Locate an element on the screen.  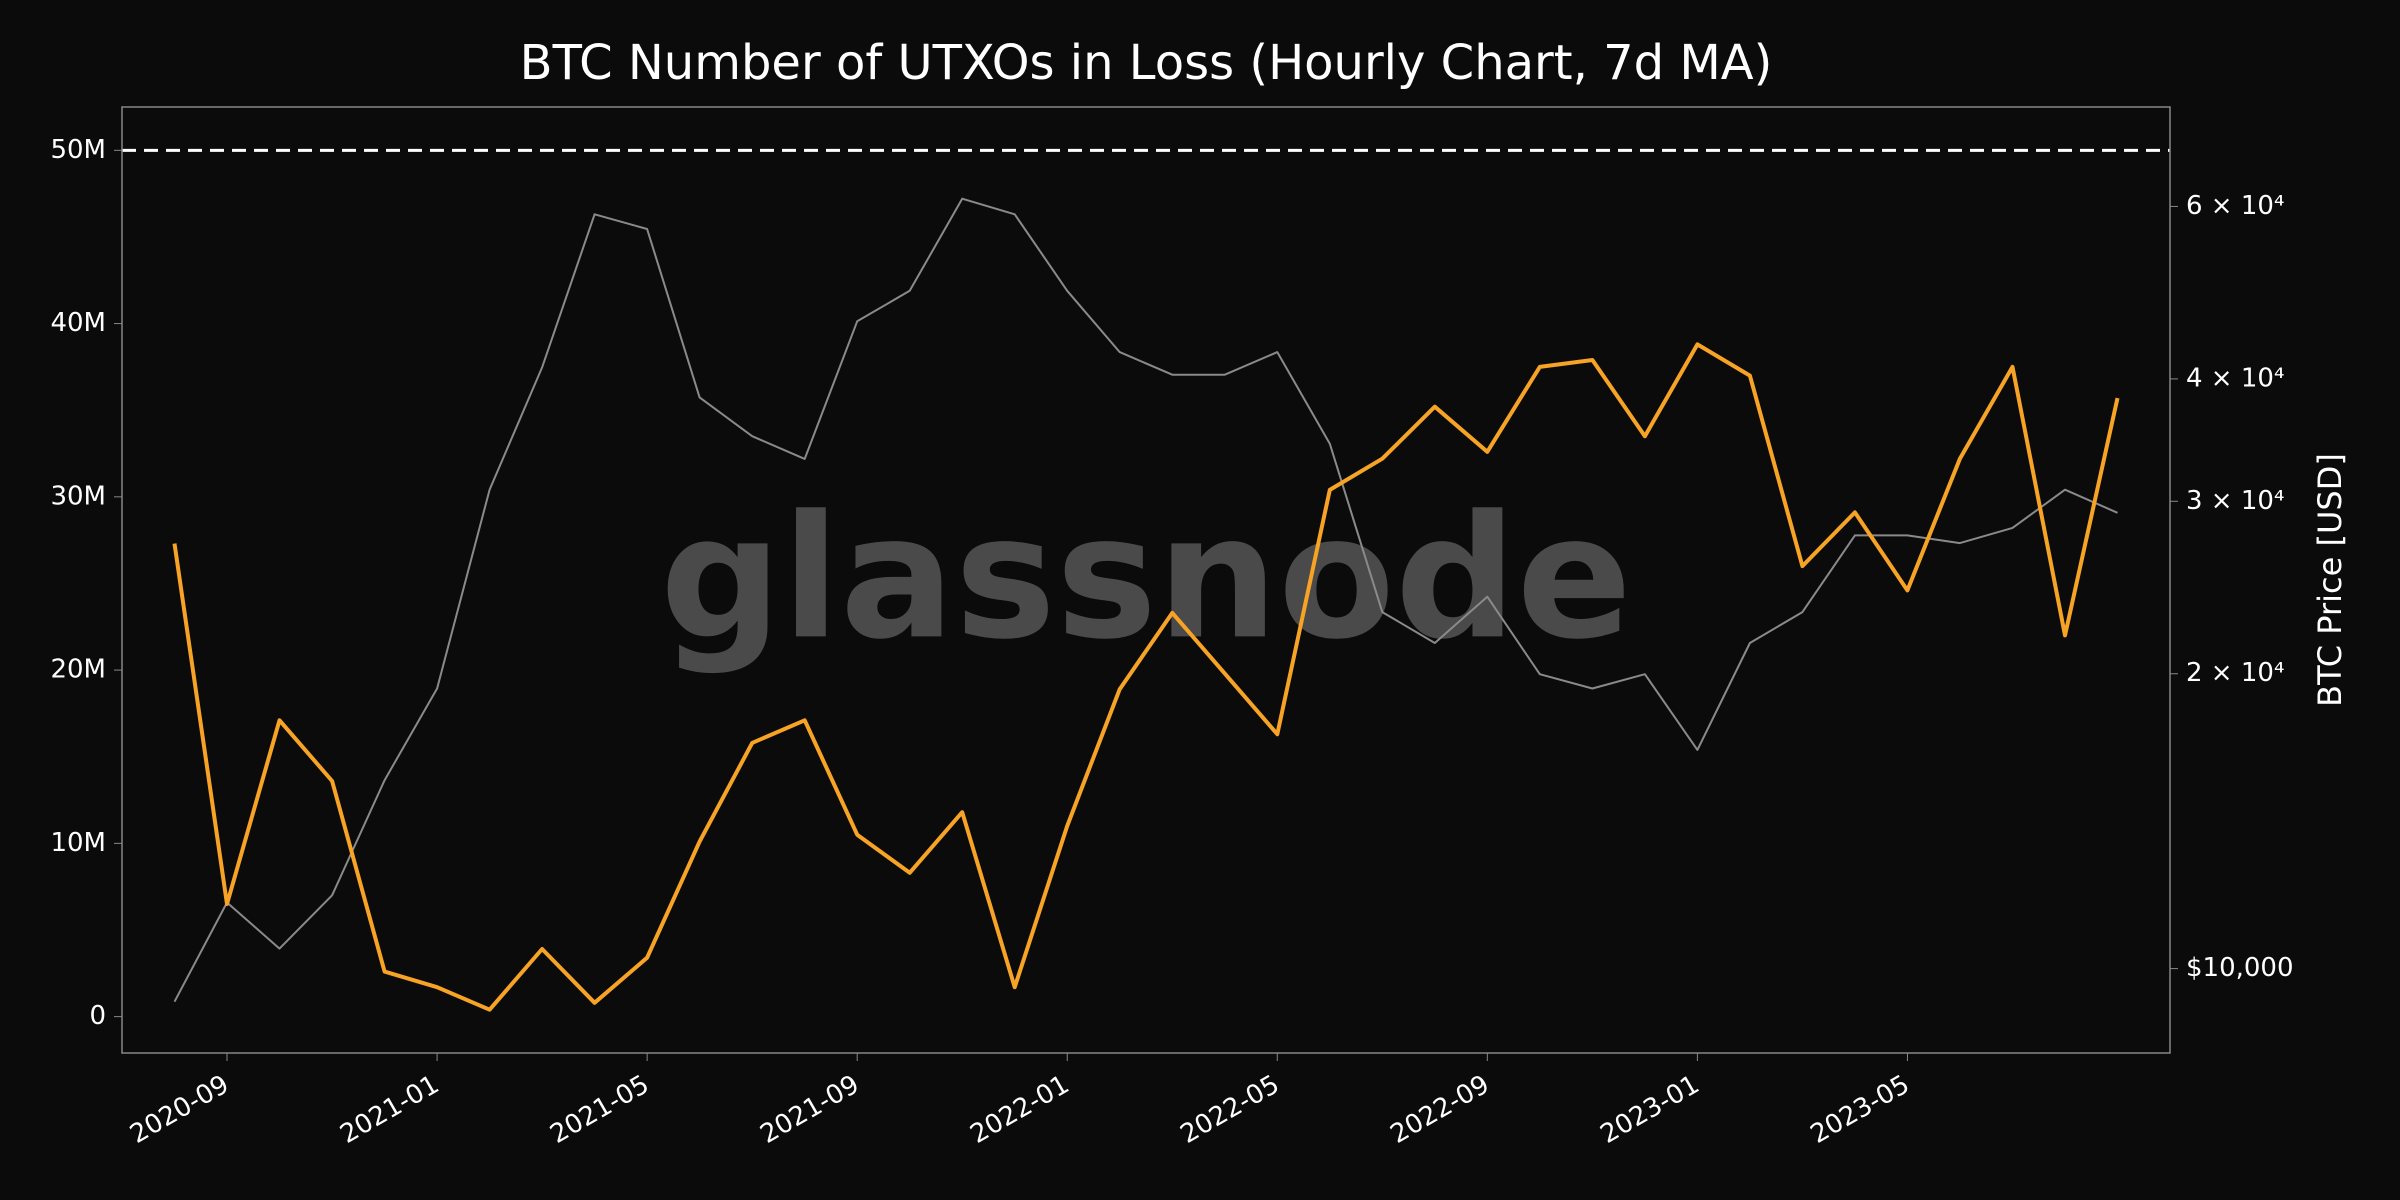
y-tick-label: 10M is located at coordinates (78, 843).